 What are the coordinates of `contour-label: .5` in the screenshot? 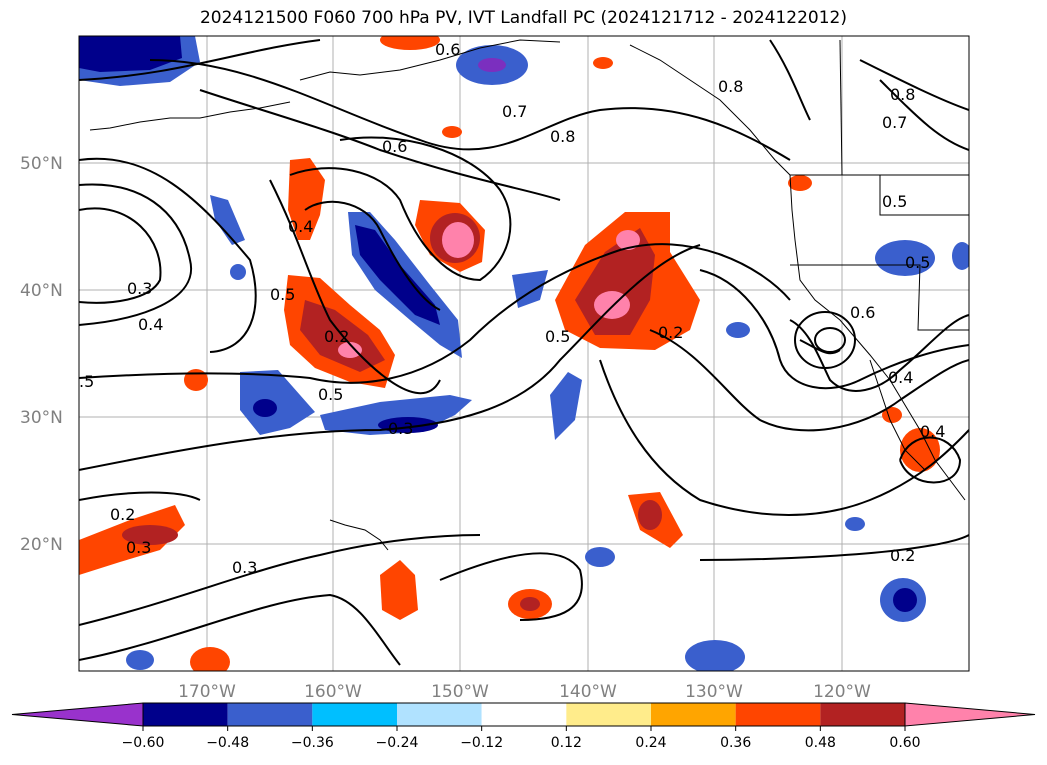 It's located at (86, 381).